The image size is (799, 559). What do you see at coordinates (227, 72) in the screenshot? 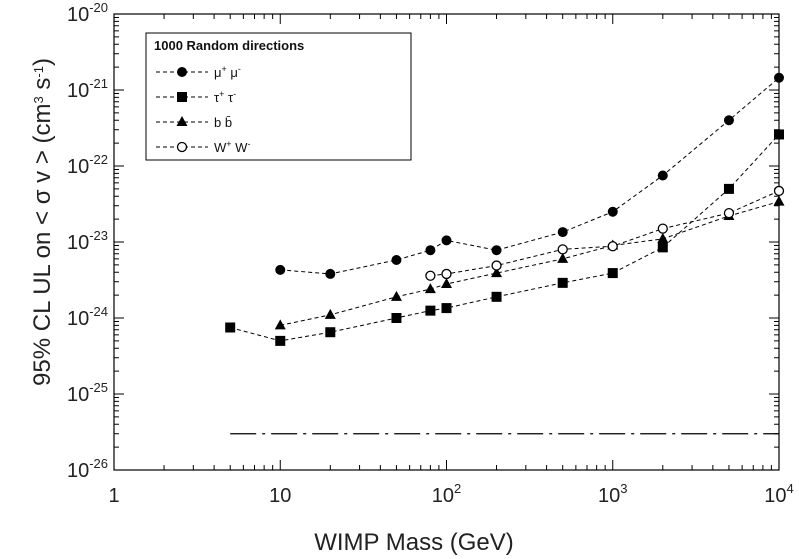
I see `legend-entry-mu-mu: μ+ μ-` at bounding box center [227, 72].